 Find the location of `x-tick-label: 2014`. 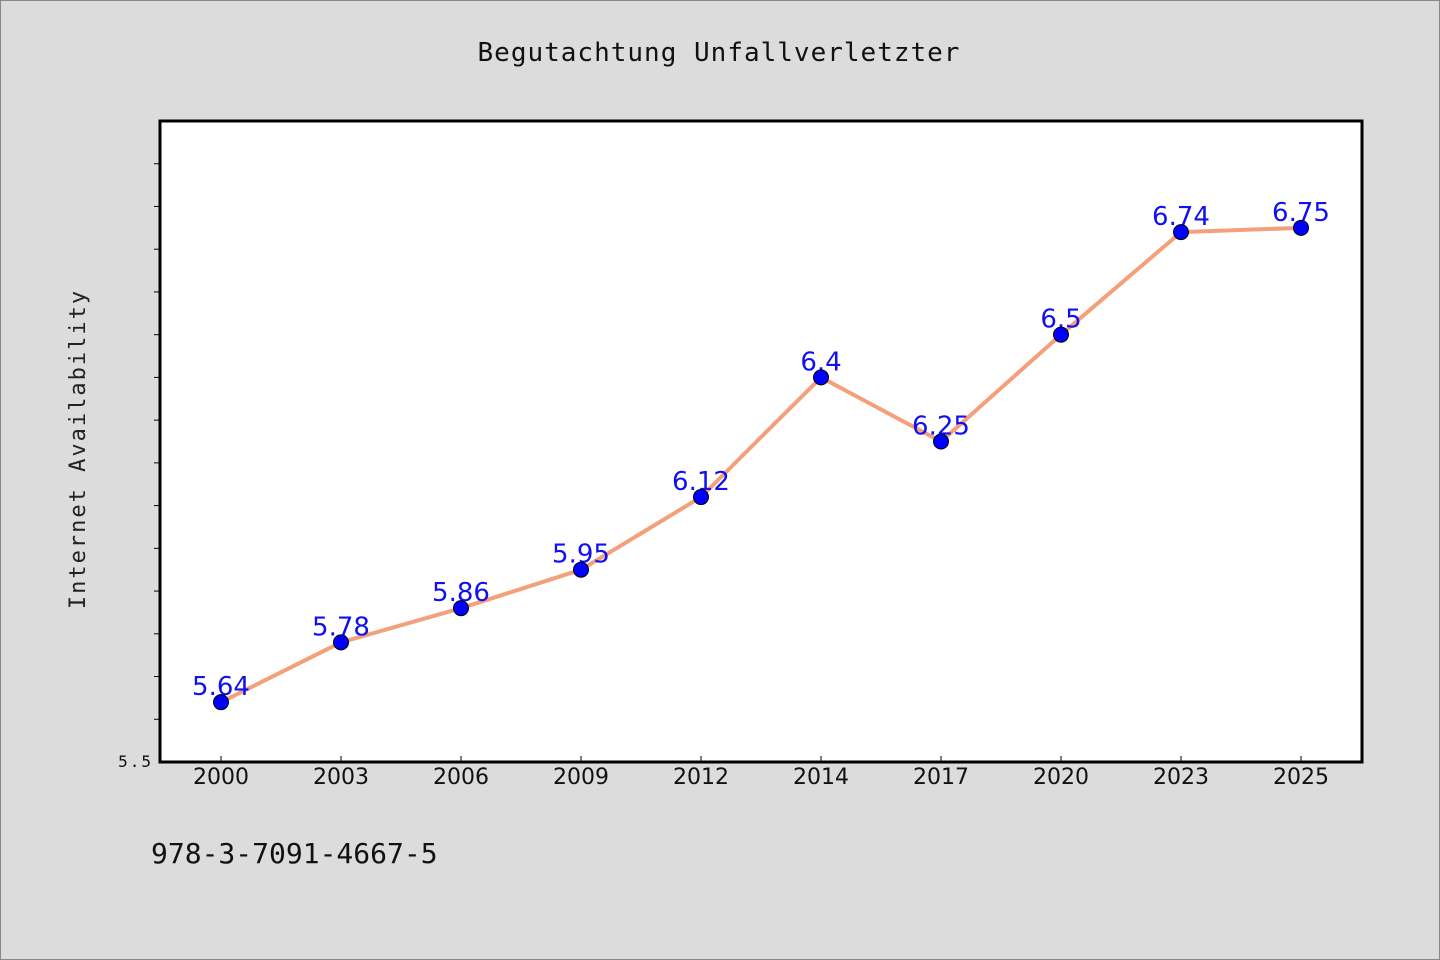

x-tick-label: 2014 is located at coordinates (821, 777).